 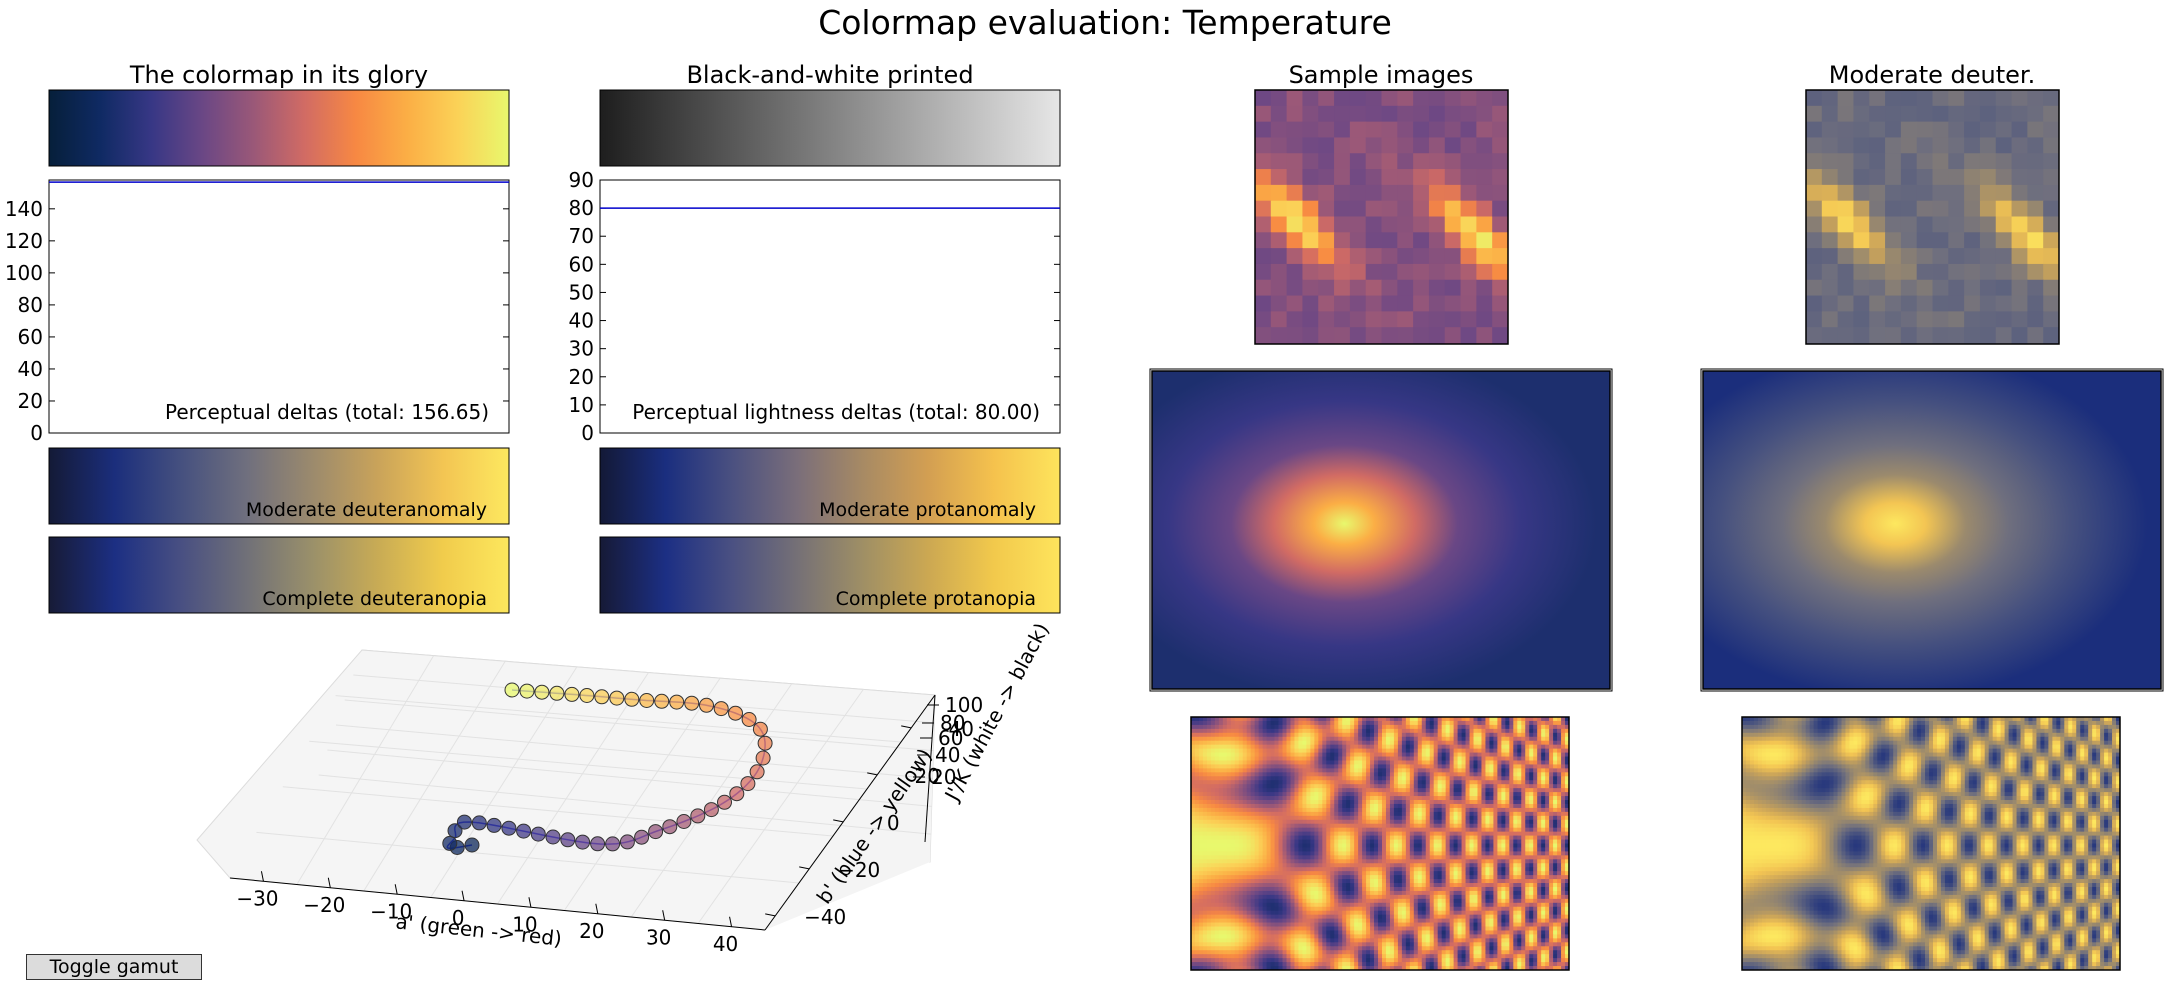 I want to click on sample-glow-image, so click(x=1381, y=530).